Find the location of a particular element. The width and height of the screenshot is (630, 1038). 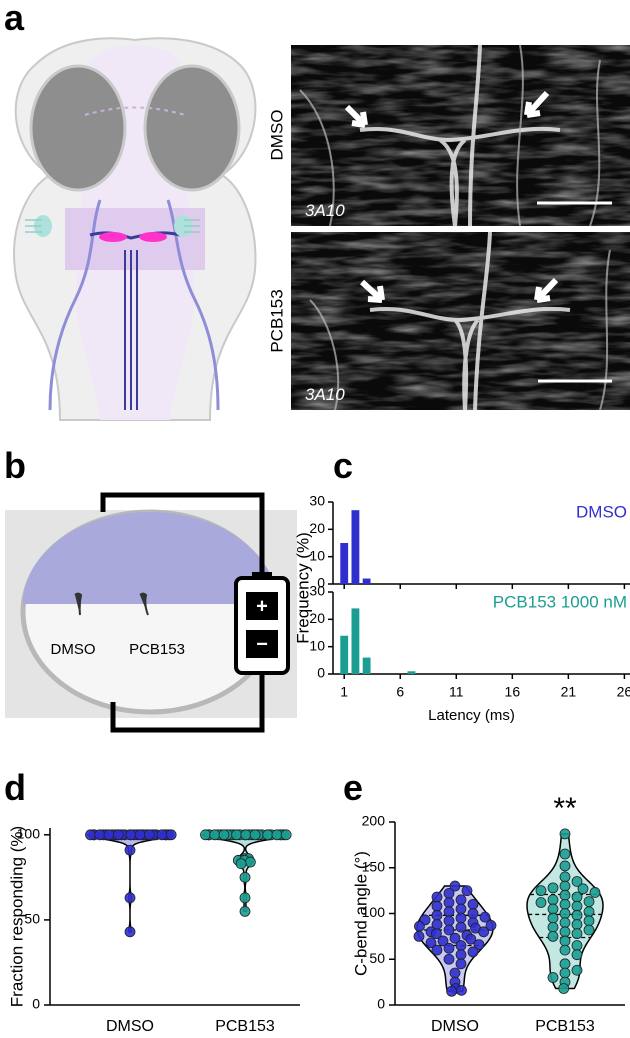

fish-label: PCB153 is located at coordinates (157, 649).